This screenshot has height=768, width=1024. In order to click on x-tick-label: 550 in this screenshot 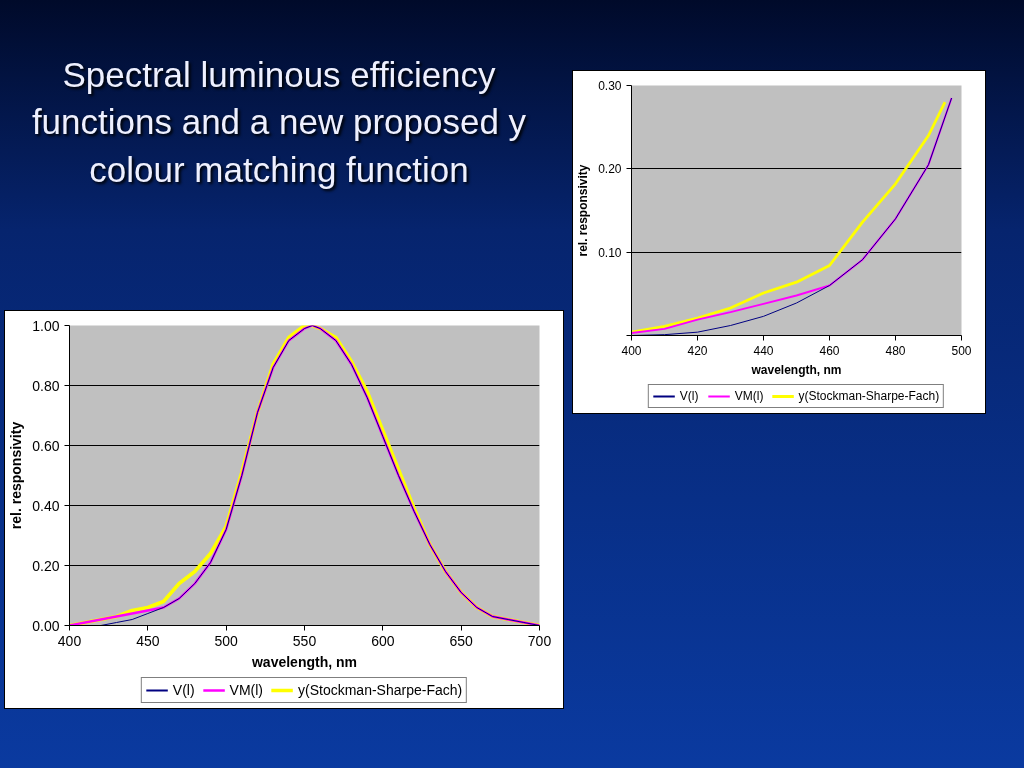, I will do `click(304, 640)`.